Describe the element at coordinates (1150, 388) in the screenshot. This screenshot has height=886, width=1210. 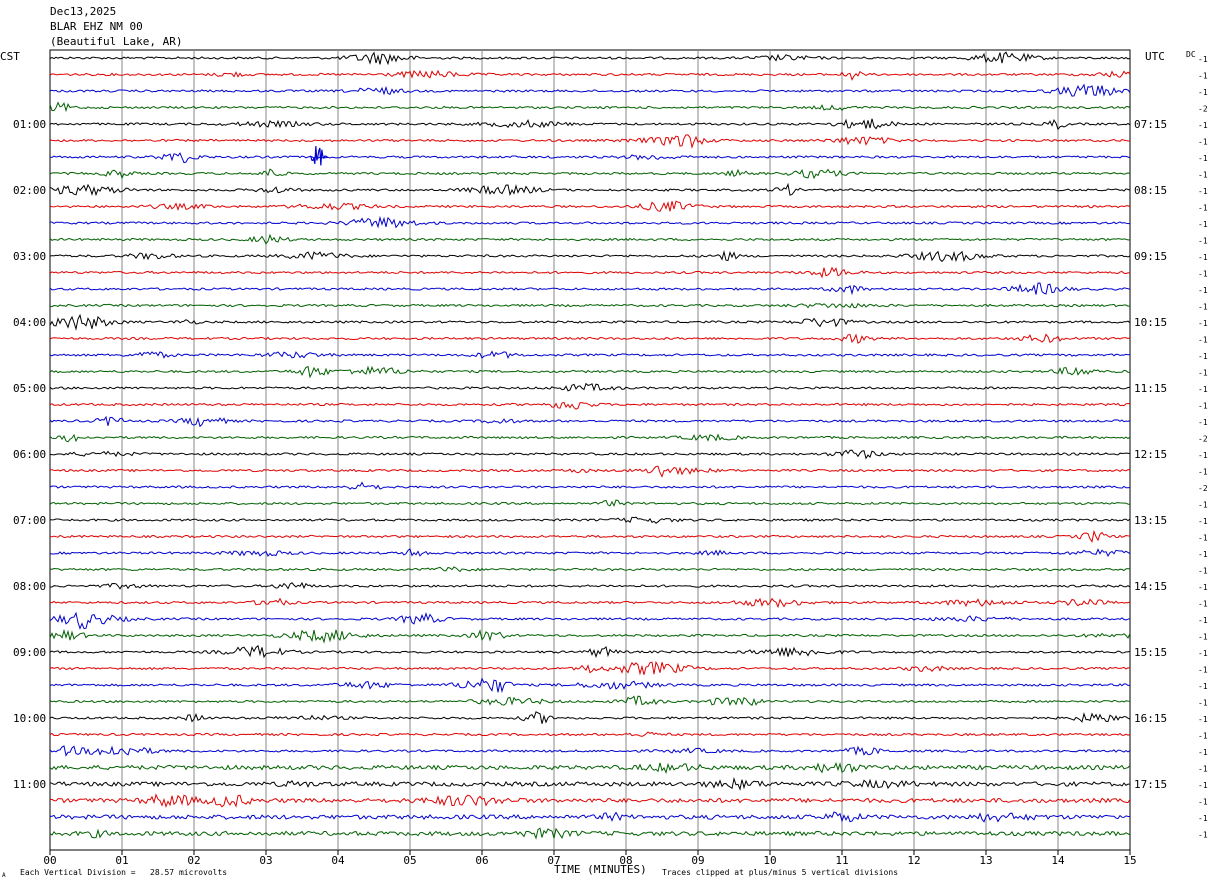
I see `right-hour-label: 11:15` at that location.